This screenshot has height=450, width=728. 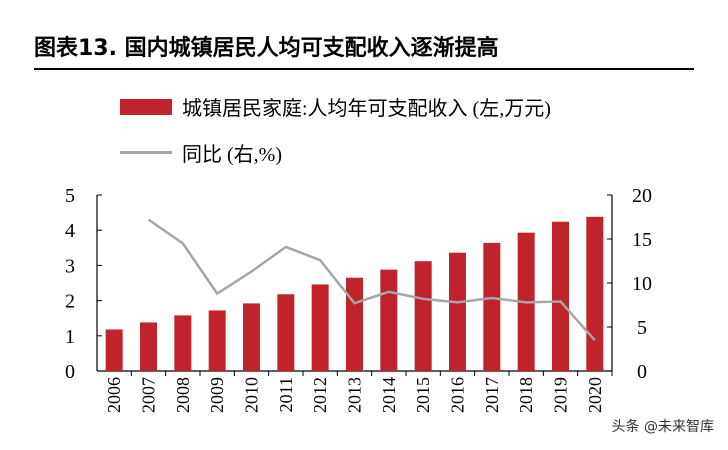 What do you see at coordinates (70, 196) in the screenshot?
I see `left-tick-label: 5` at bounding box center [70, 196].